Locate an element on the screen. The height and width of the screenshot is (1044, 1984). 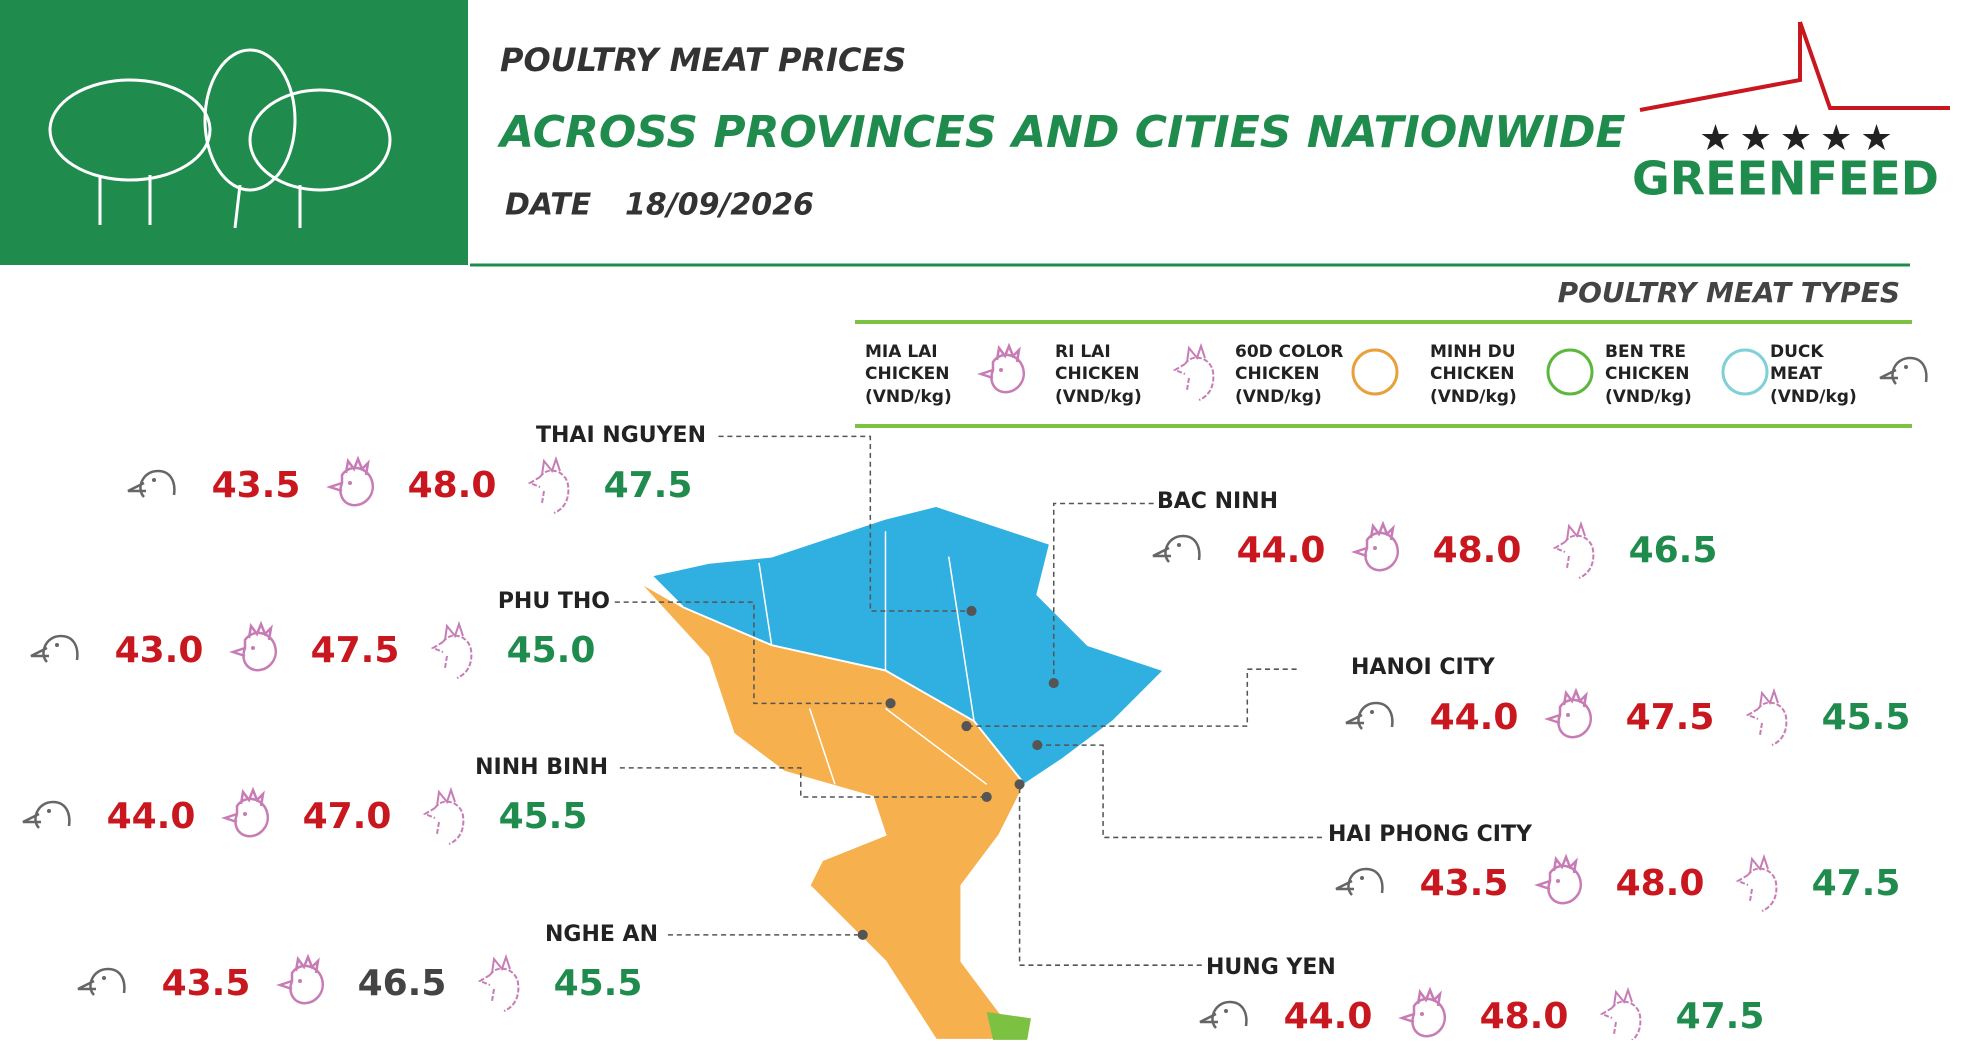
title: POULTRY MEAT PRICES is located at coordinates (703, 60).